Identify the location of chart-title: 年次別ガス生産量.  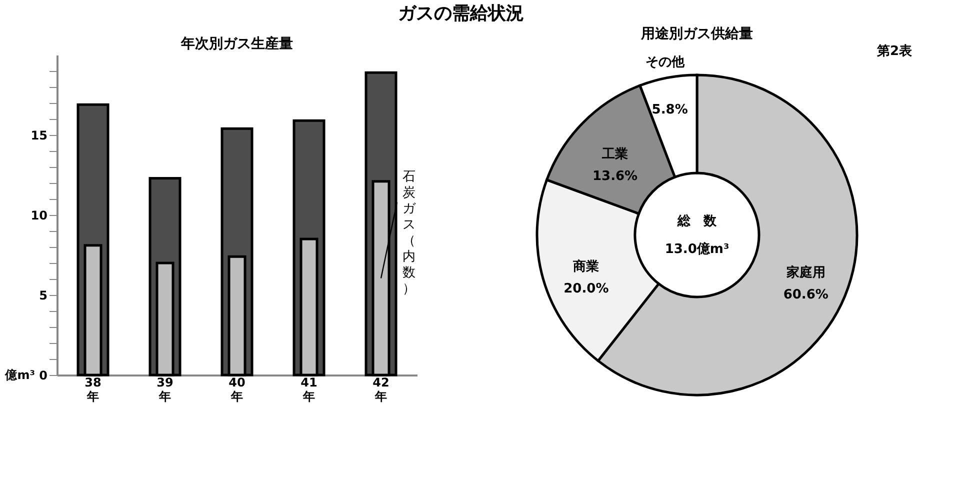
(236, 43).